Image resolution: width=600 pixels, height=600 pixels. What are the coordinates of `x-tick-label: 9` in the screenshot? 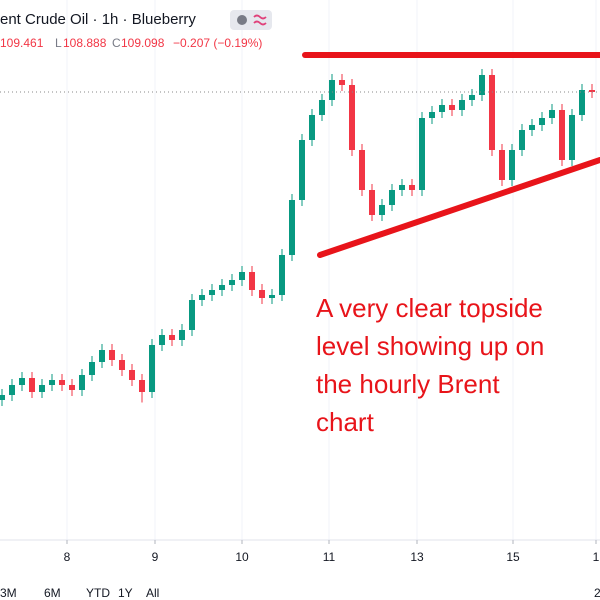 It's located at (155, 557).